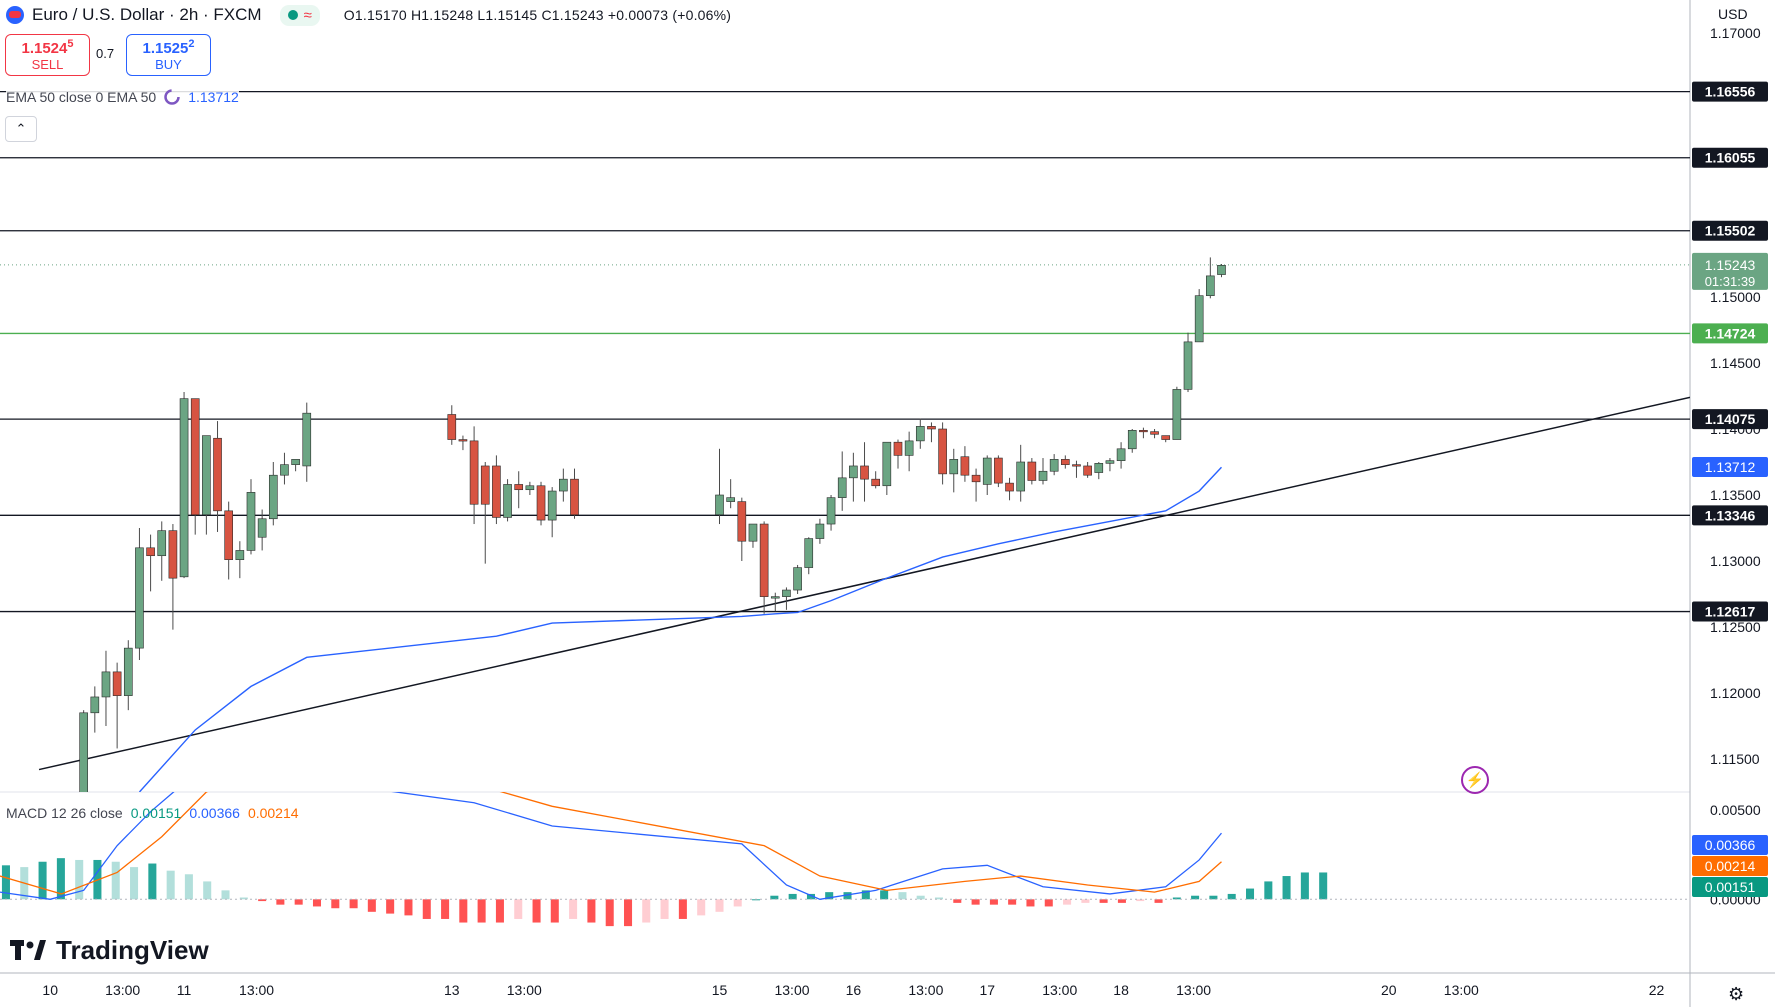  I want to click on currency-label: USD, so click(1733, 14).